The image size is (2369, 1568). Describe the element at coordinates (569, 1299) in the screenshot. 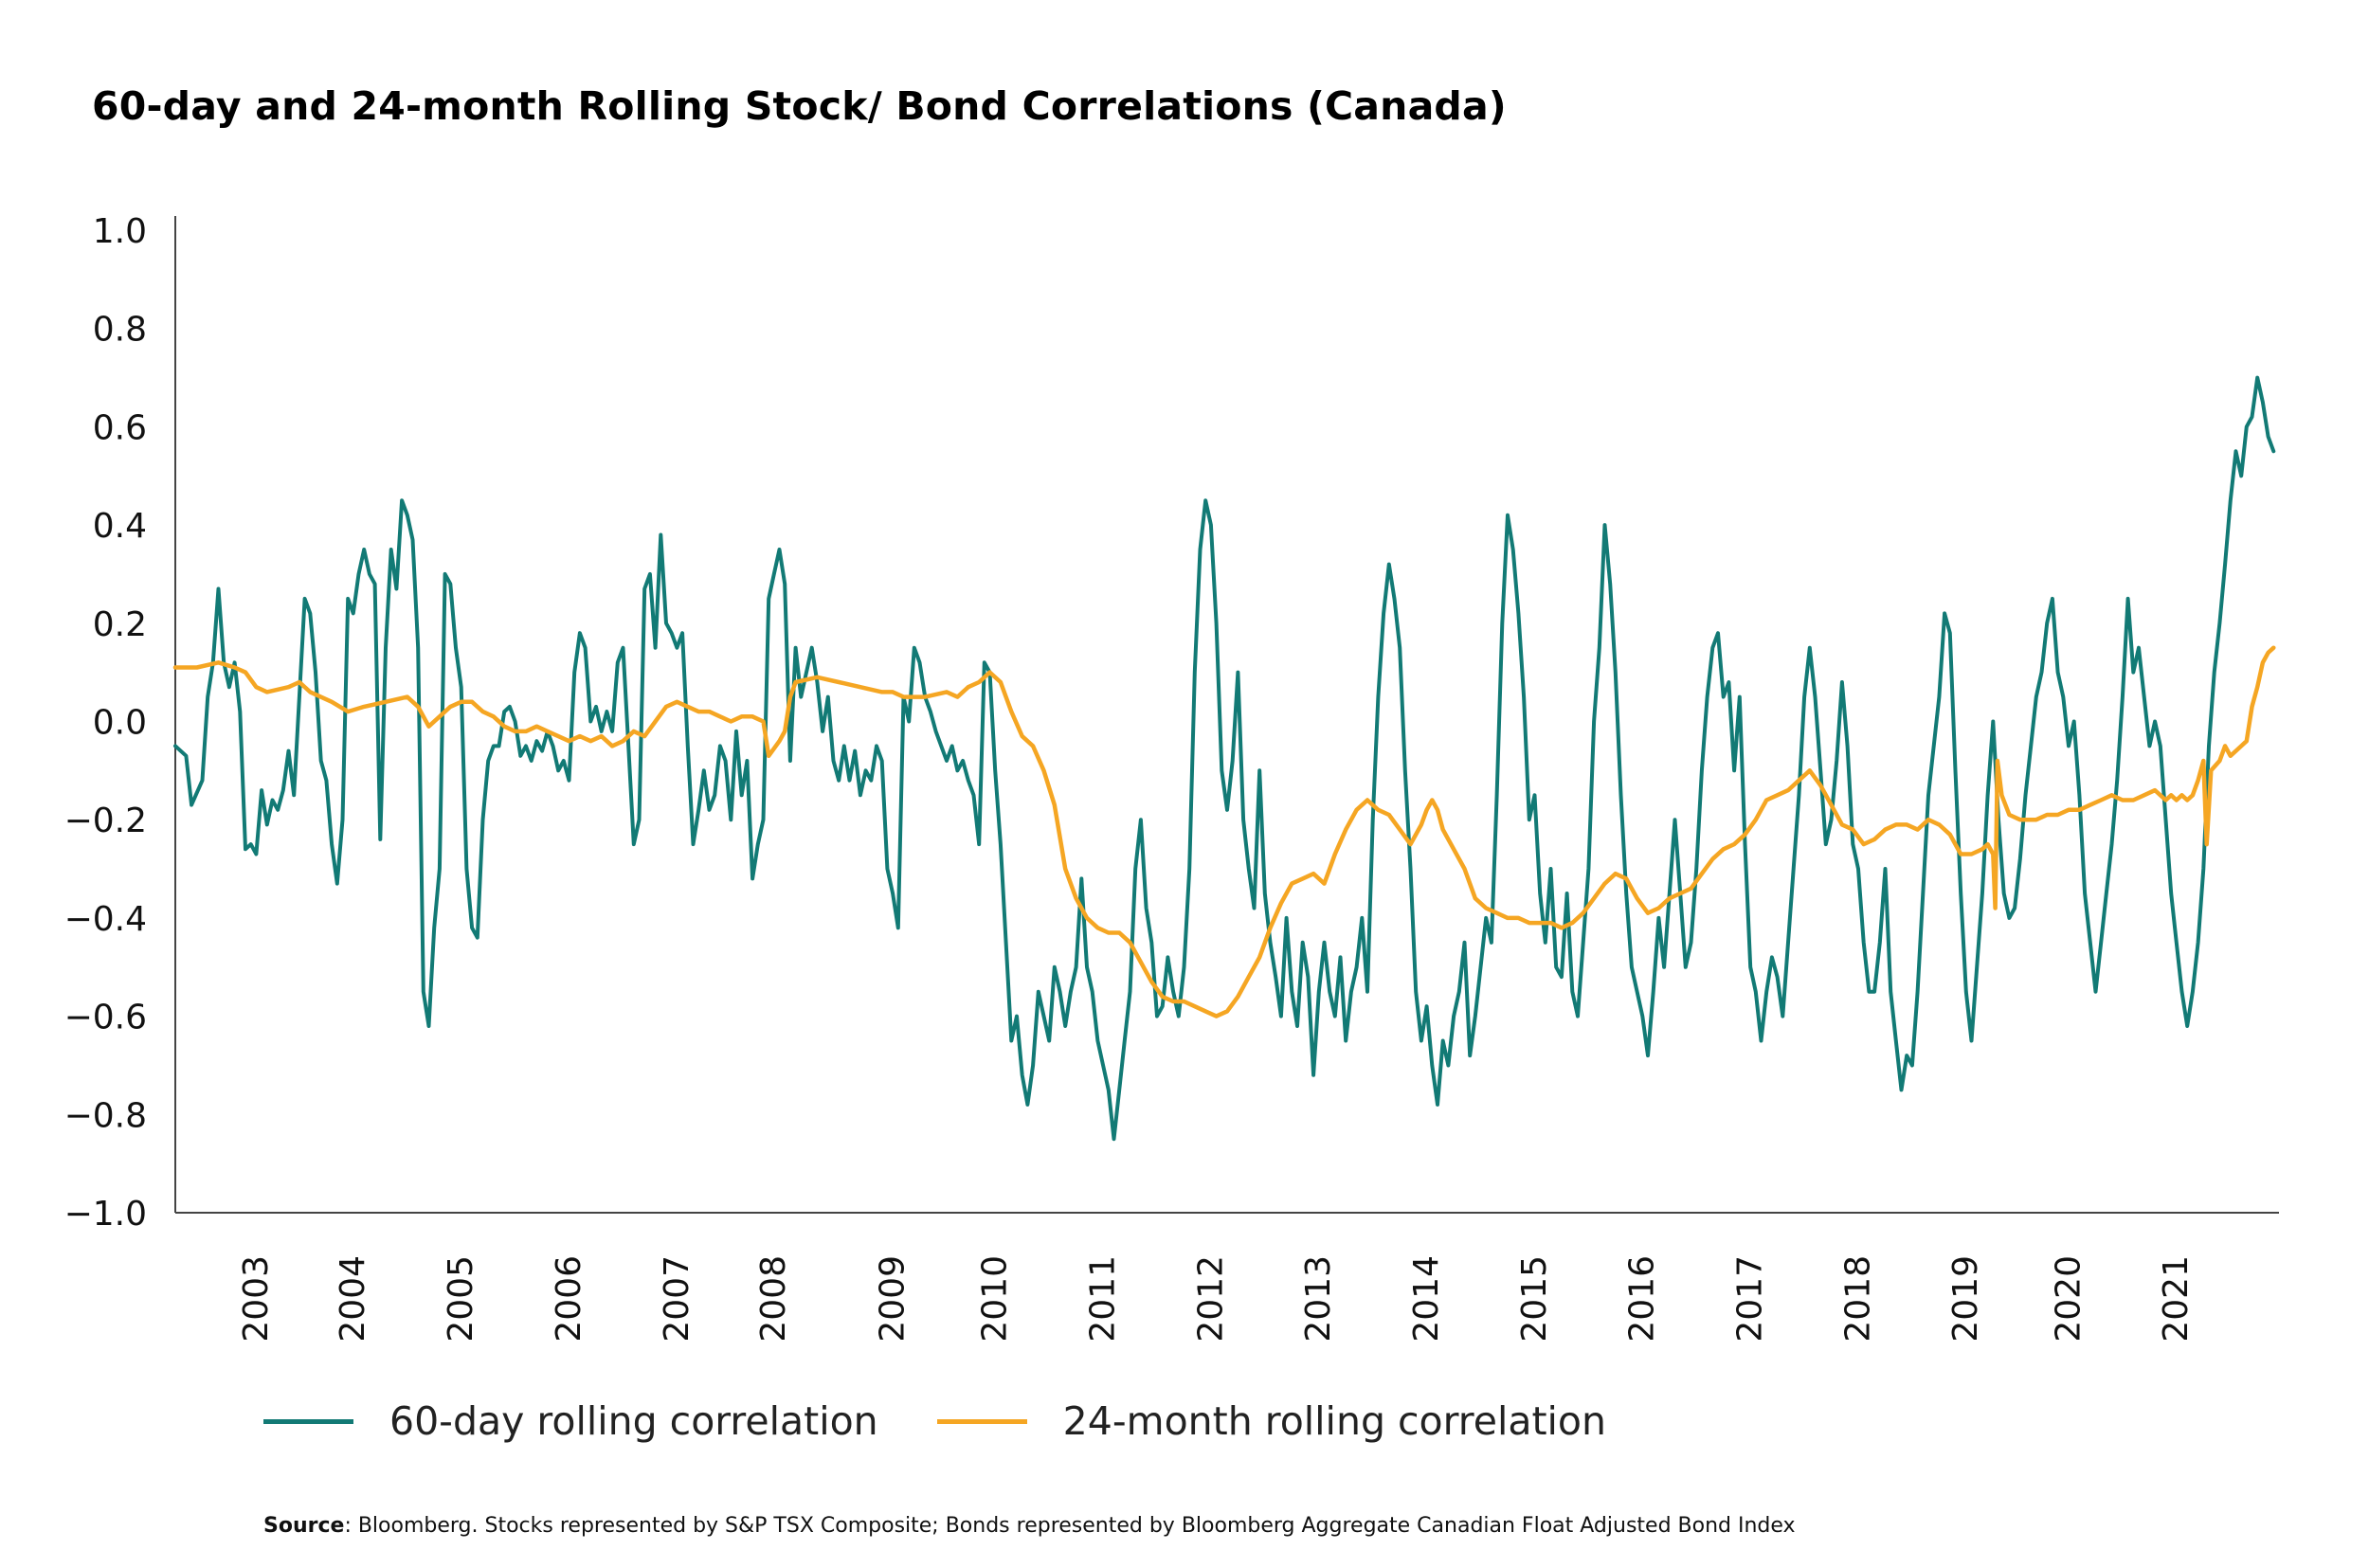

I see `x-tick-label: 2006` at that location.